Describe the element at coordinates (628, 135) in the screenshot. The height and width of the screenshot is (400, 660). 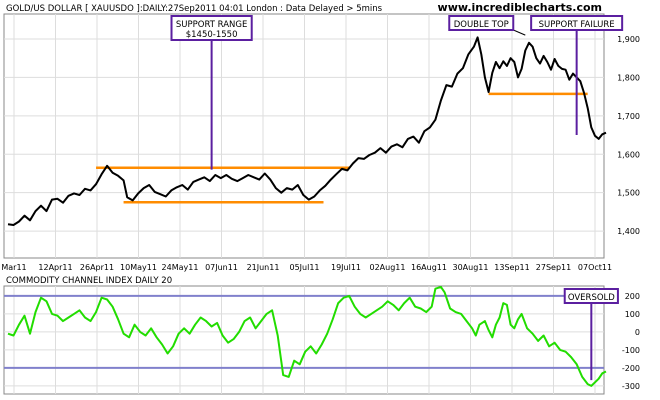
I see `price-y-axis: 1,400 1,500 1,600 1,700 1,800 1,900` at that location.